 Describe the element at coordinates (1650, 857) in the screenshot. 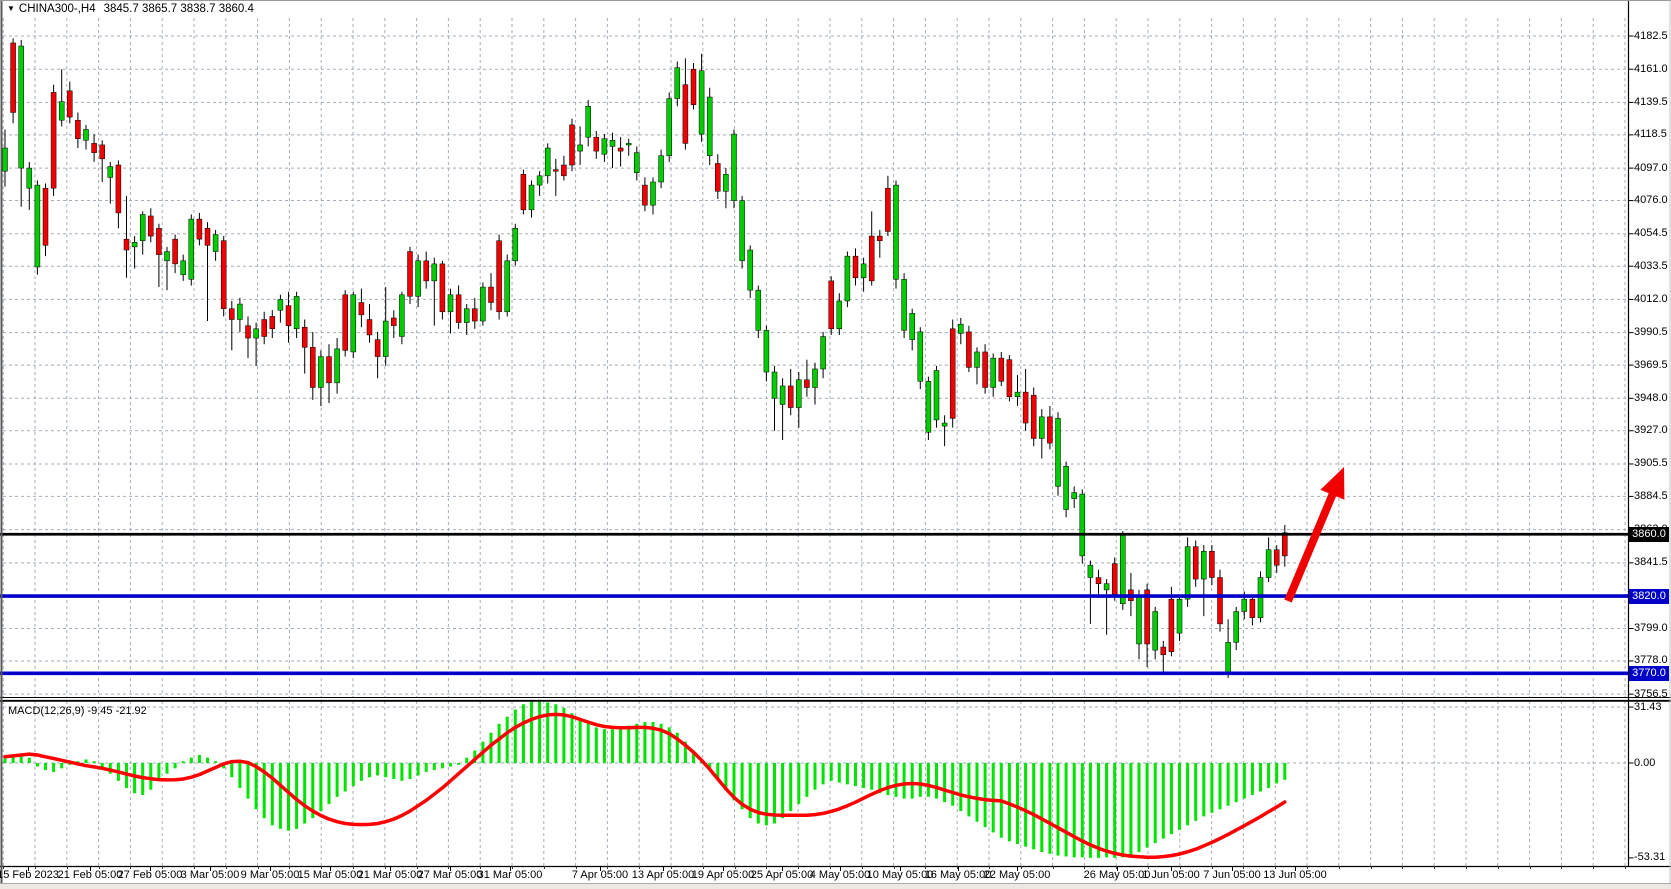

I see `macd-tick-label: -53.31` at that location.